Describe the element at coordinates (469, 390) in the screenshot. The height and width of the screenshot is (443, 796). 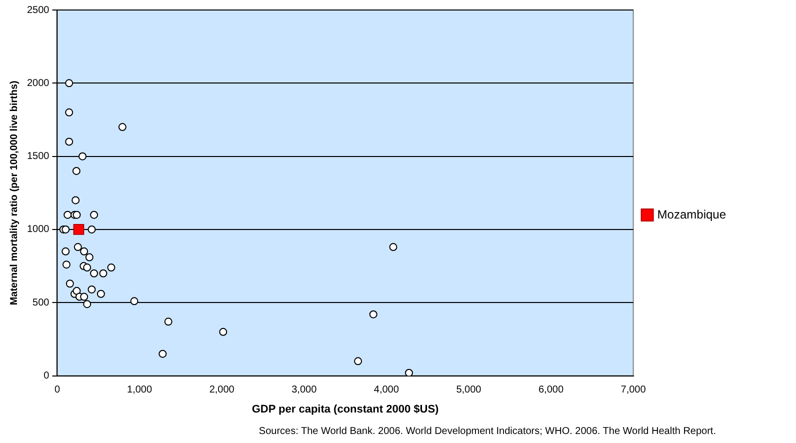
I see `x-tick-label: 5,000` at that location.